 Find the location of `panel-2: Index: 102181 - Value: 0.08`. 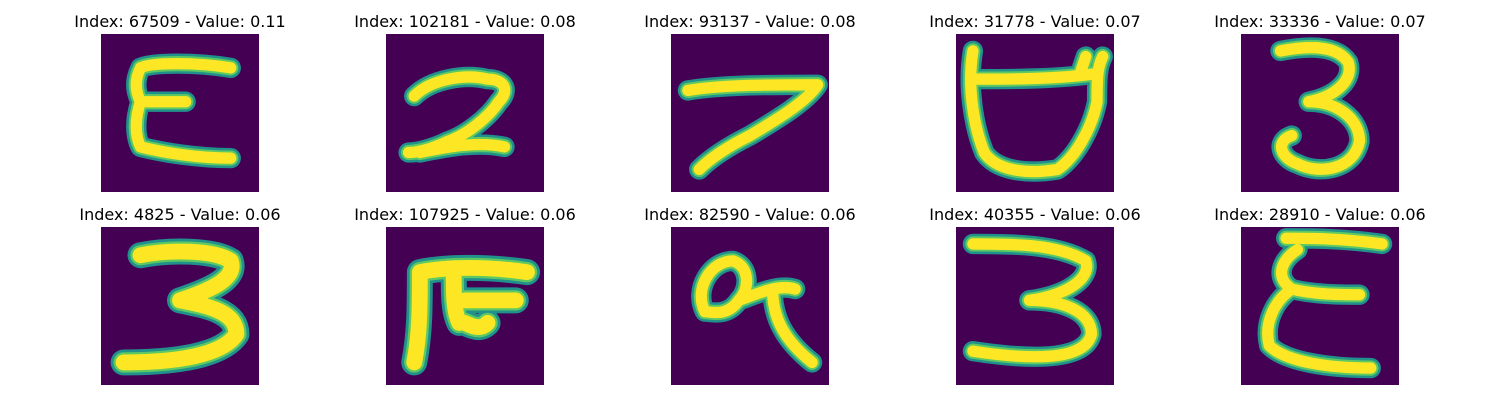

panel-2: Index: 102181 - Value: 0.08 is located at coordinates (465, 102).